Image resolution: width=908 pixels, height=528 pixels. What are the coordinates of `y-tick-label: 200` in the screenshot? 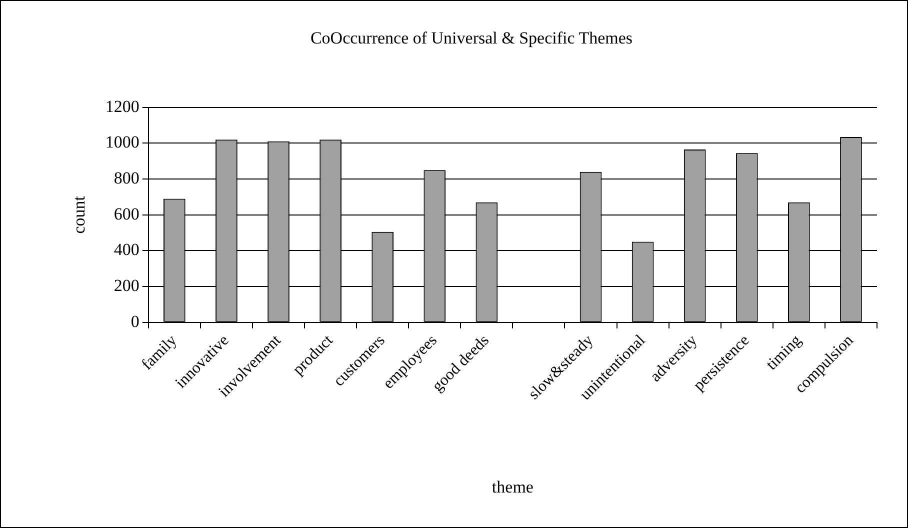 It's located at (127, 285).